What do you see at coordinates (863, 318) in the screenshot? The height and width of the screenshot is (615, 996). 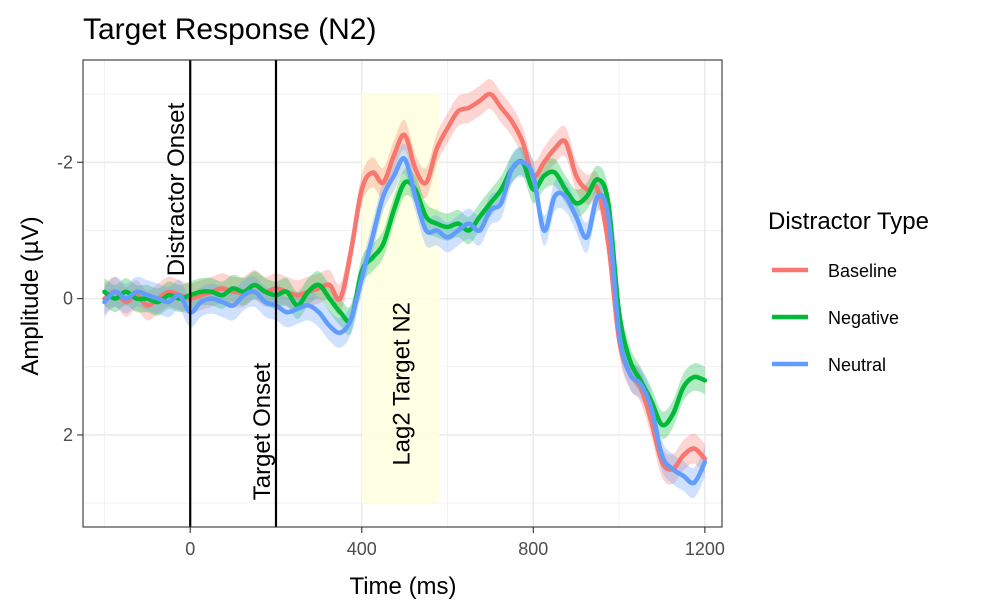 I see `legend-label-negative: Negative` at bounding box center [863, 318].